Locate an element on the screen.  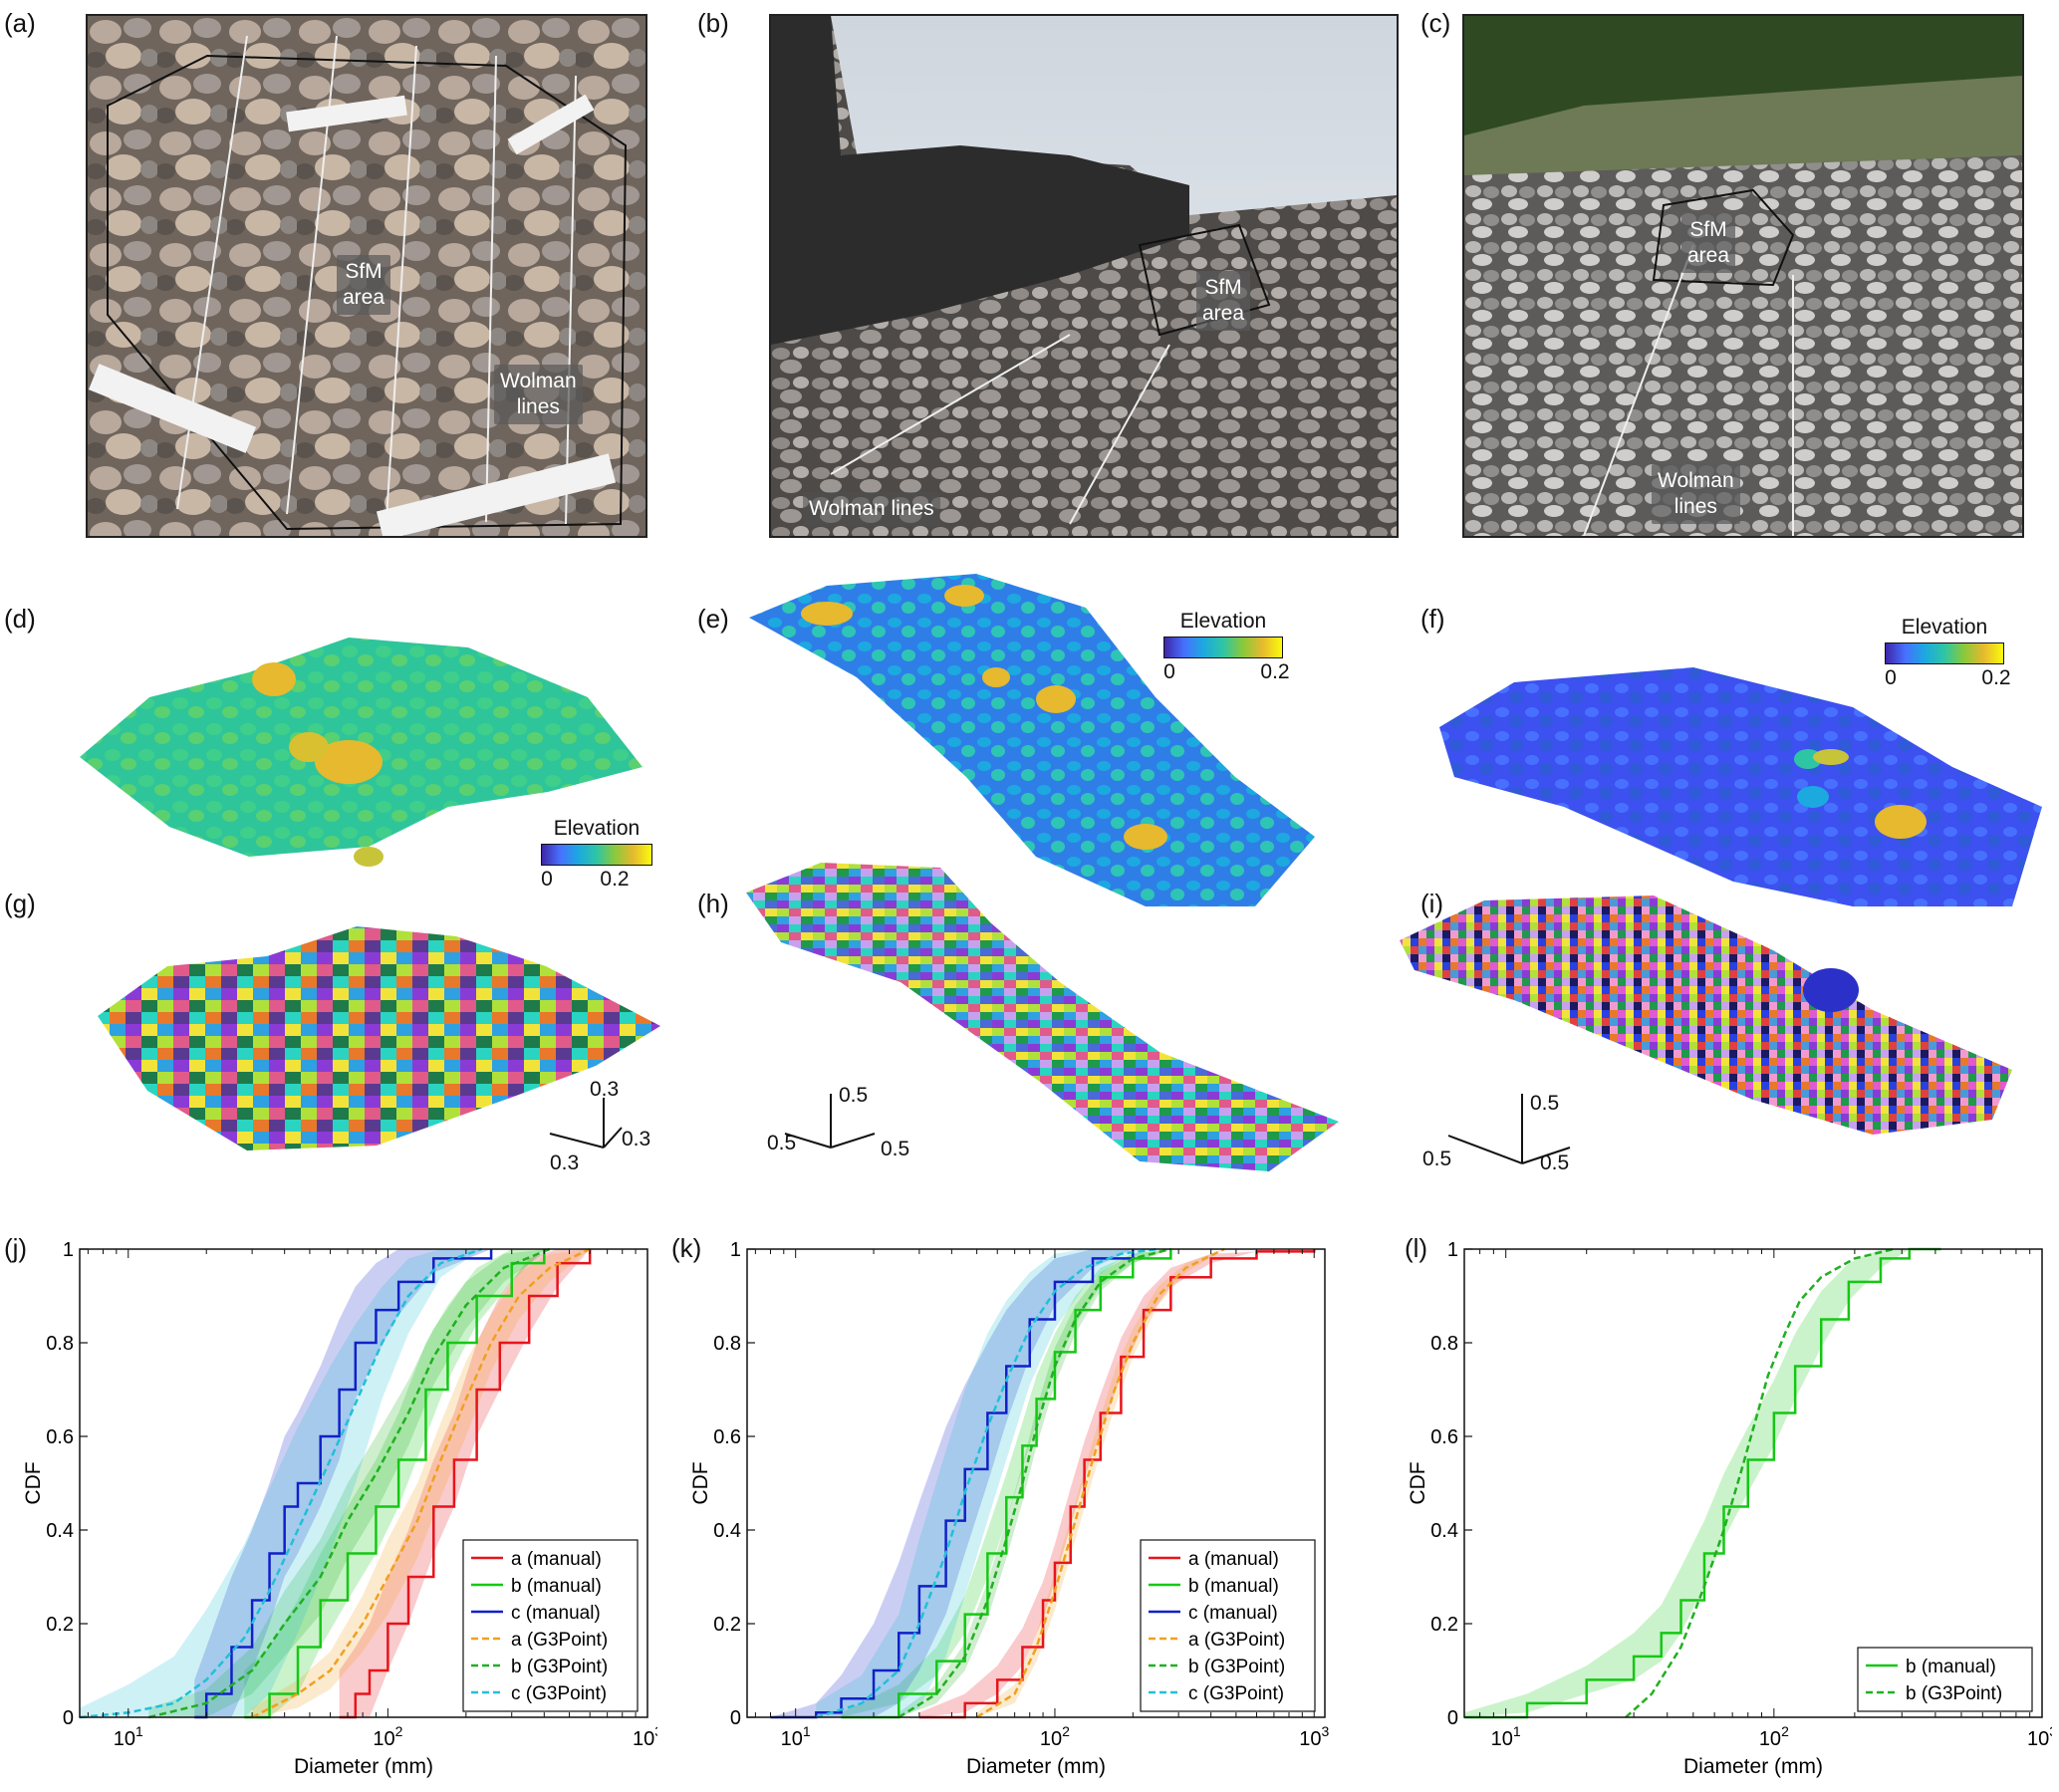
legend-label-j-4: b (G3Point) is located at coordinates (559, 1667).